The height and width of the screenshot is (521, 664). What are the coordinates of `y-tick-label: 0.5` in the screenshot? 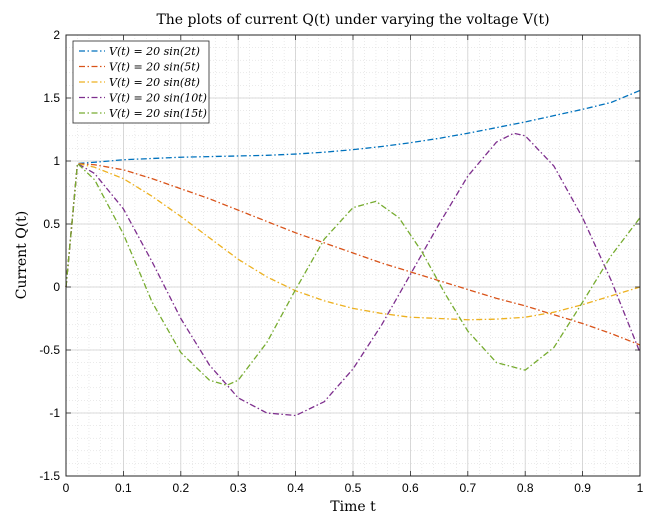 It's located at (51, 224).